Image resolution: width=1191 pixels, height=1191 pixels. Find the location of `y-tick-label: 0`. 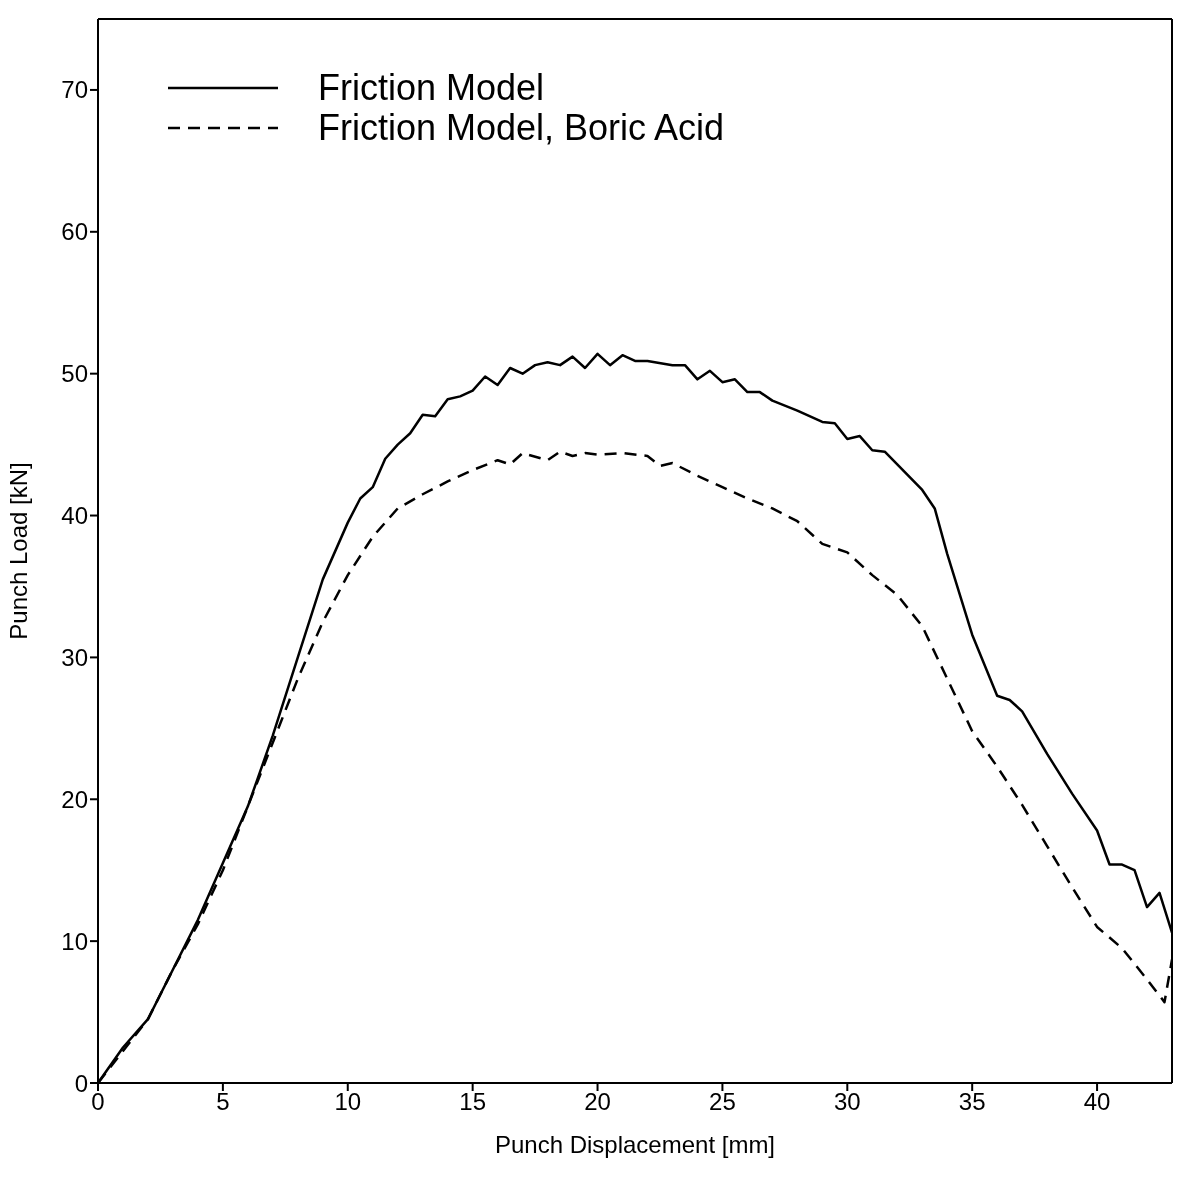

y-tick-label: 0 is located at coordinates (81, 1083).